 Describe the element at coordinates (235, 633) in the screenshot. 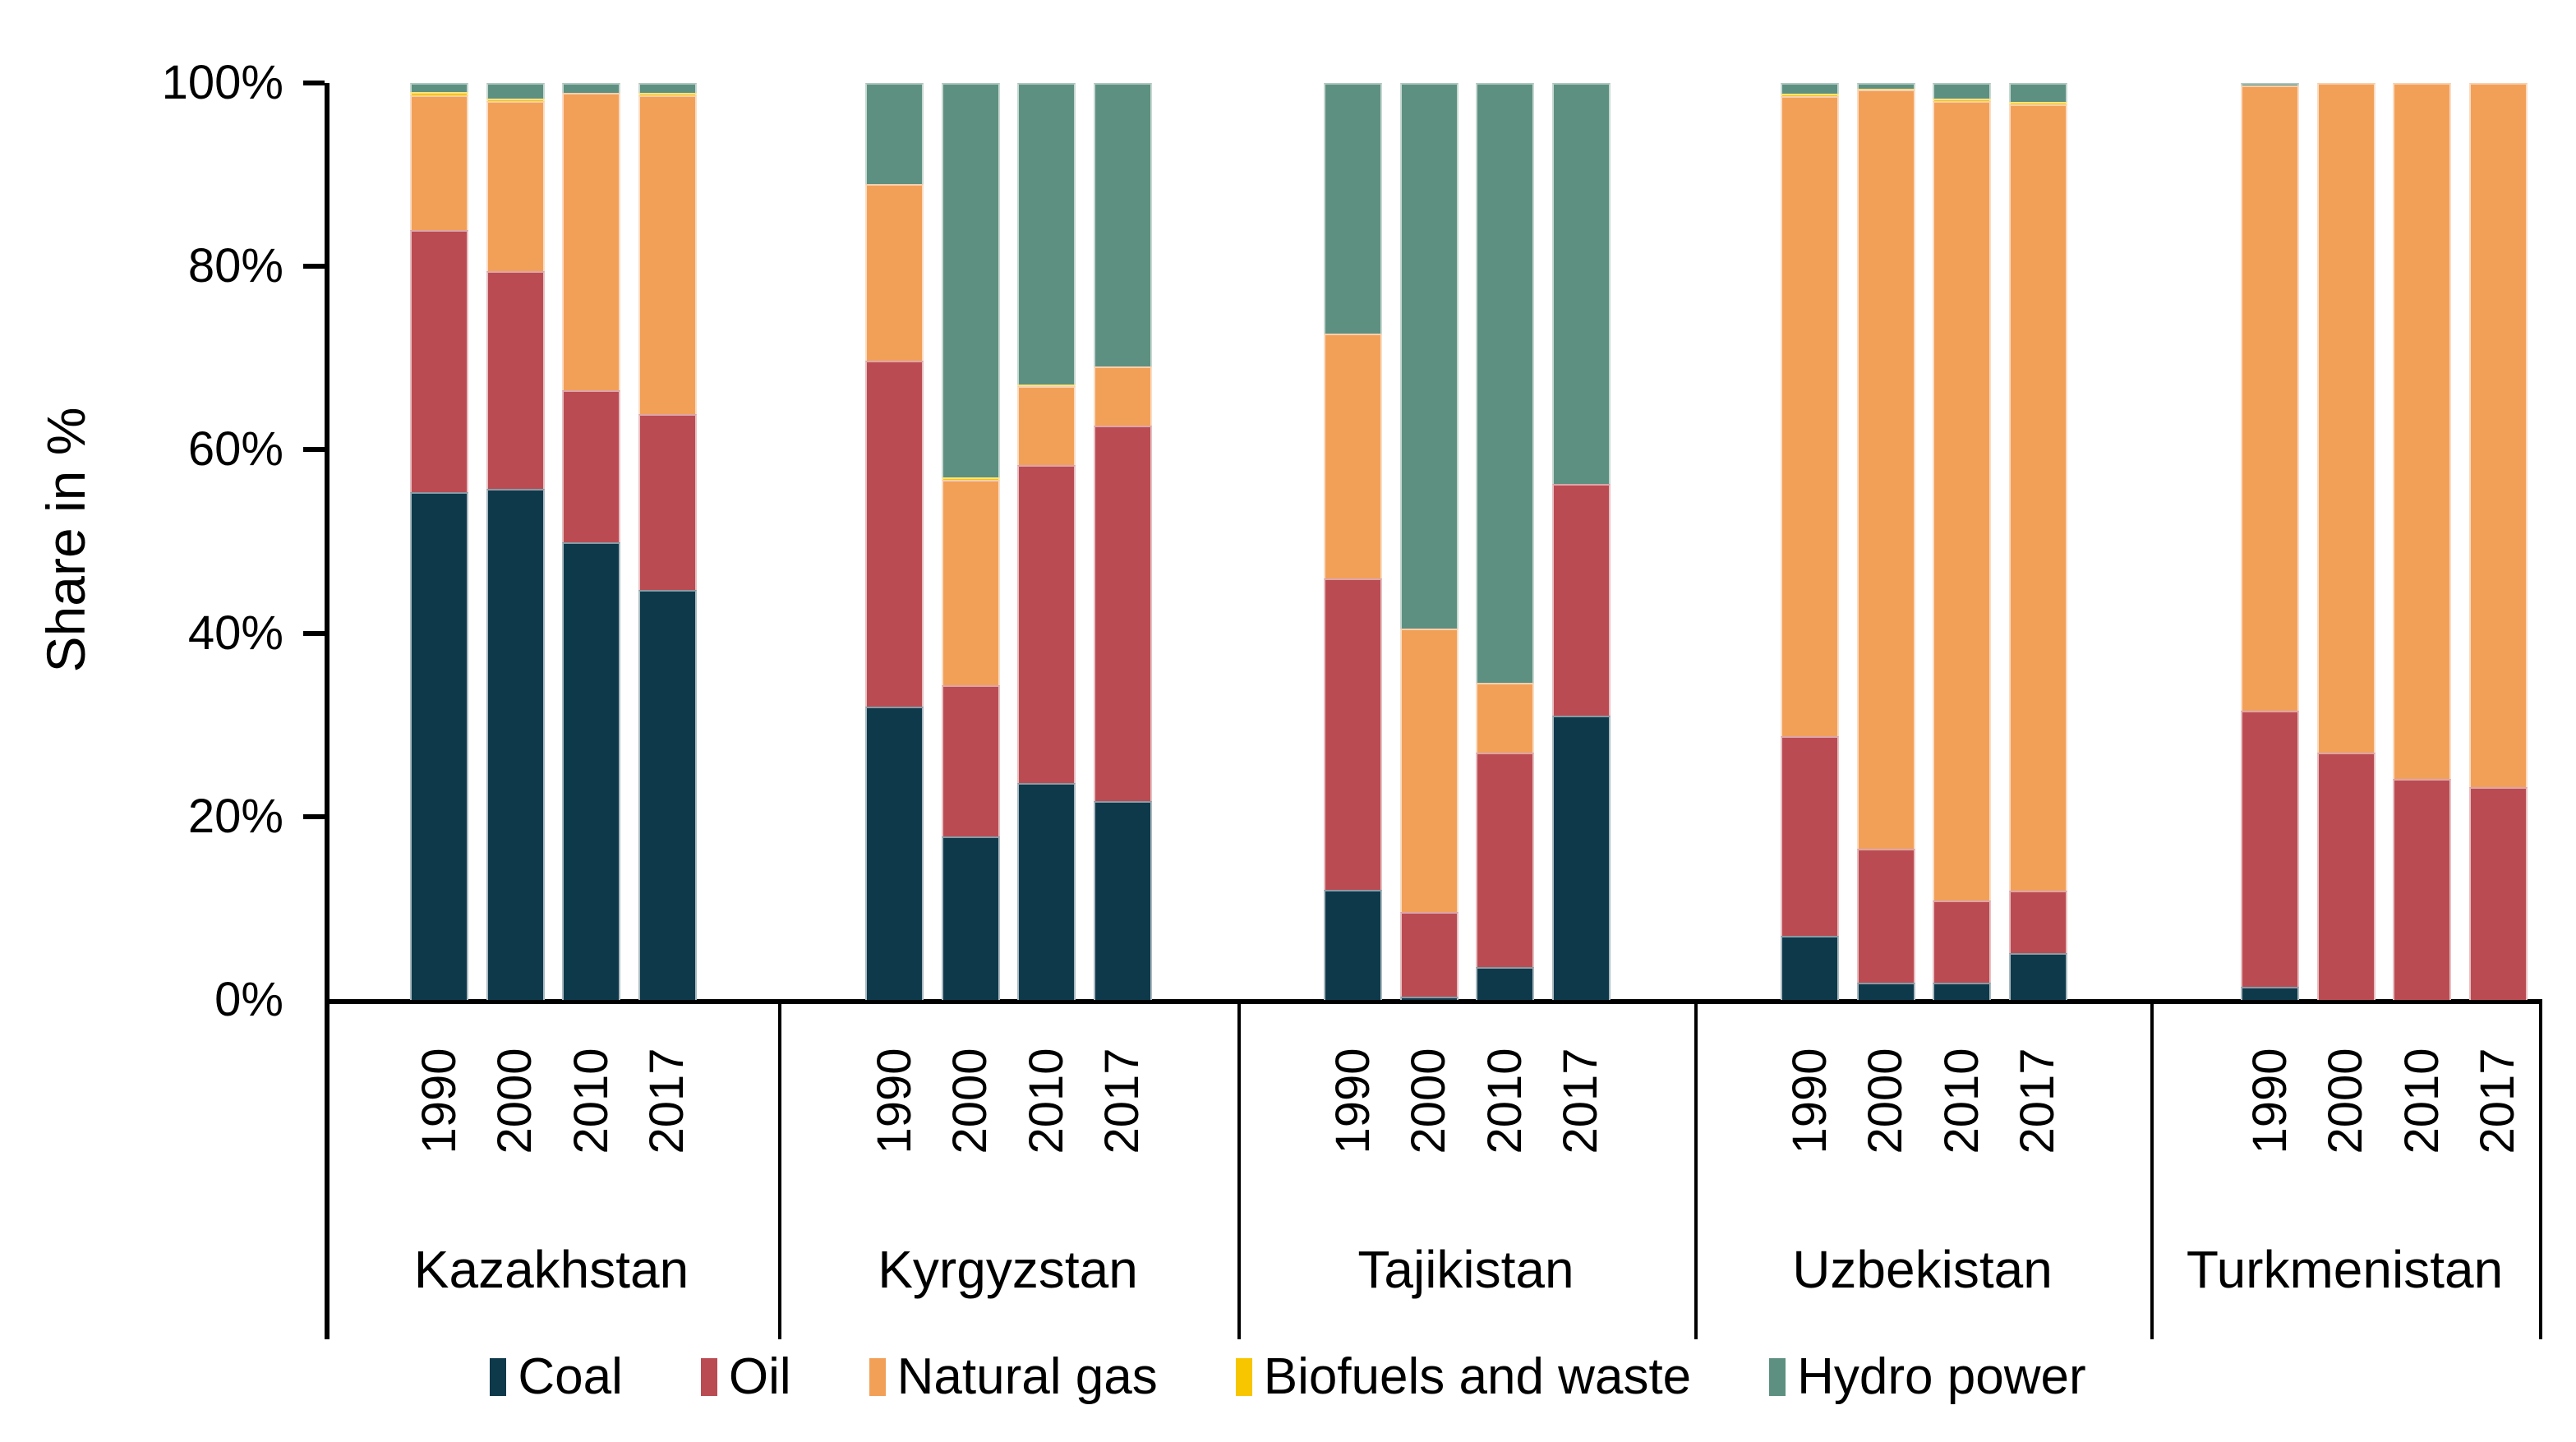

I see `y-tick-label: 40%` at that location.